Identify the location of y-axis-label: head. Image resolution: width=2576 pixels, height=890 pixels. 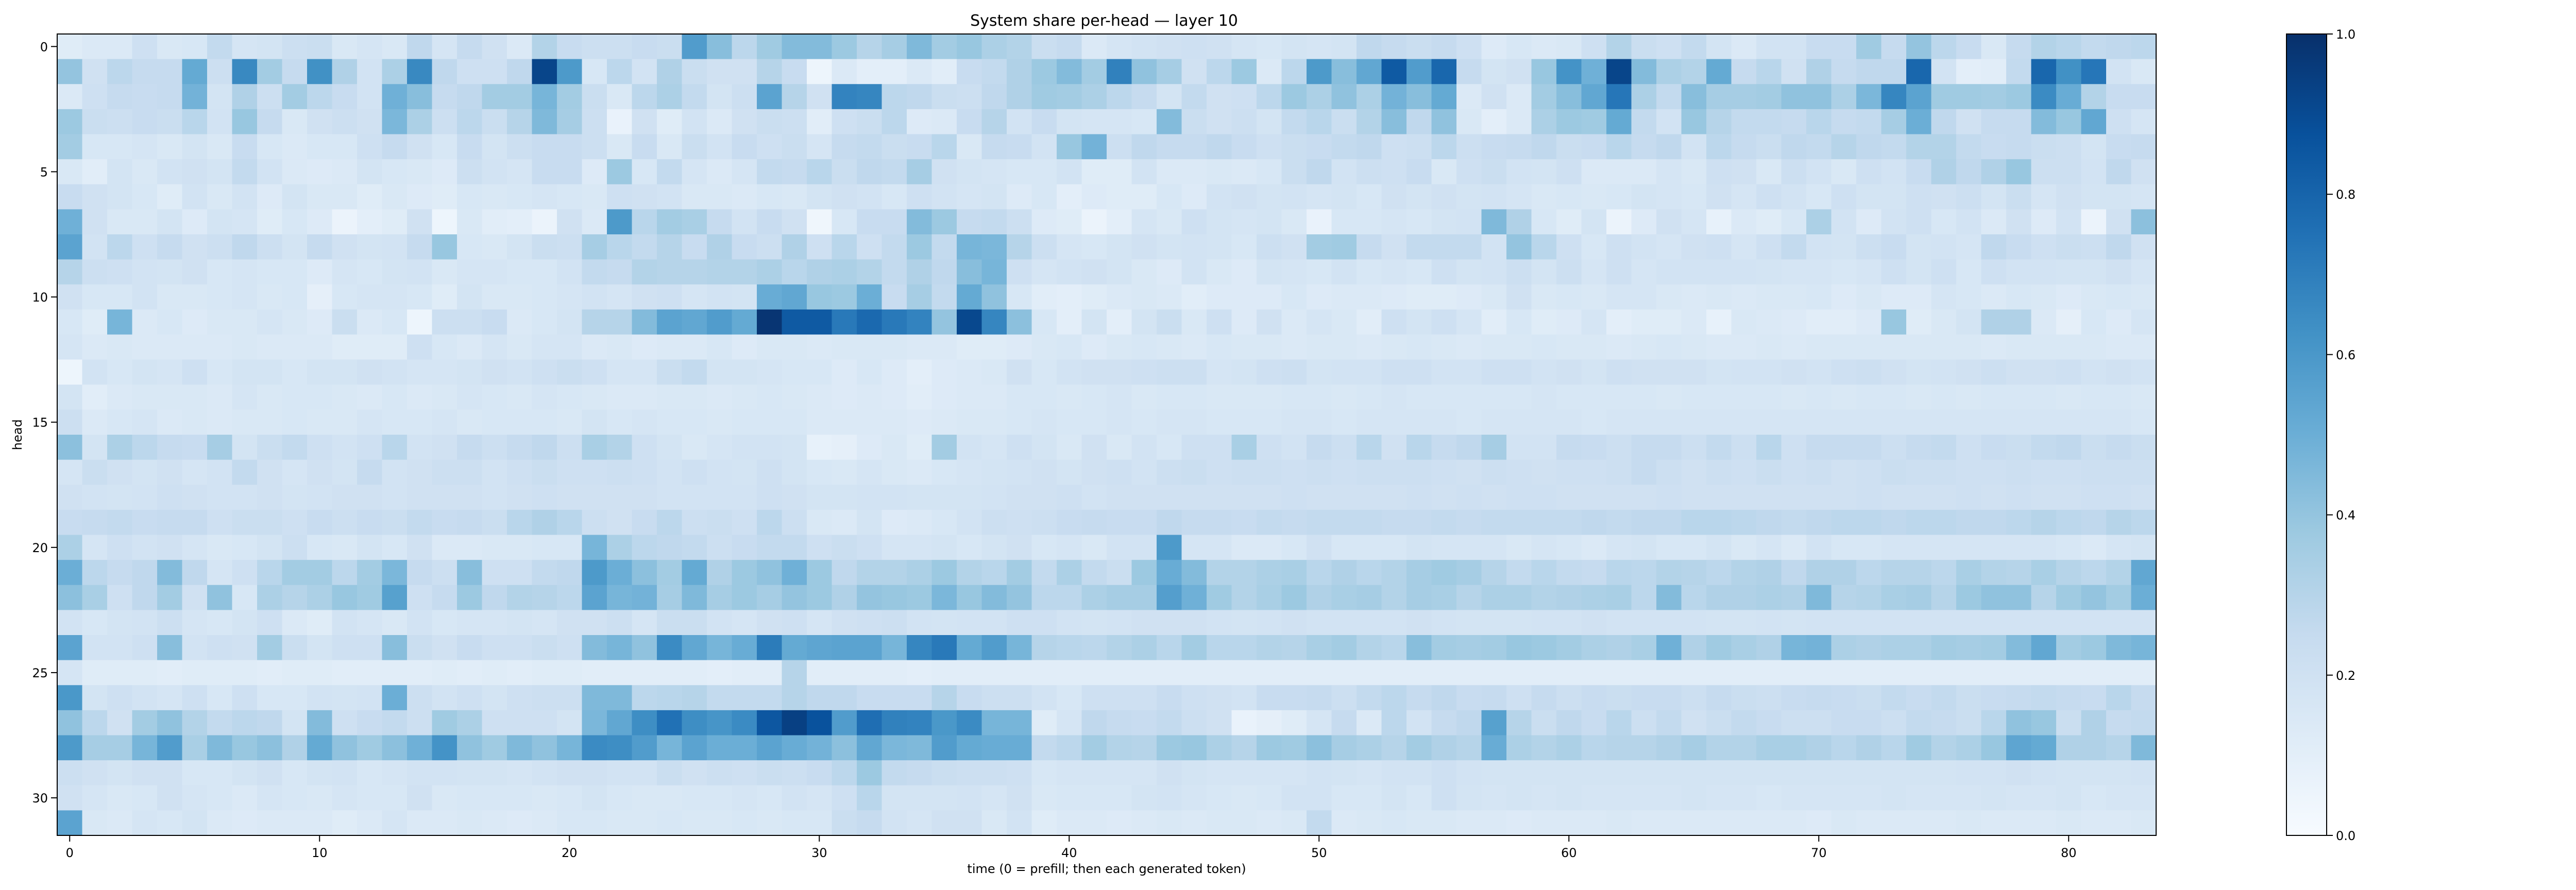
(17, 434).